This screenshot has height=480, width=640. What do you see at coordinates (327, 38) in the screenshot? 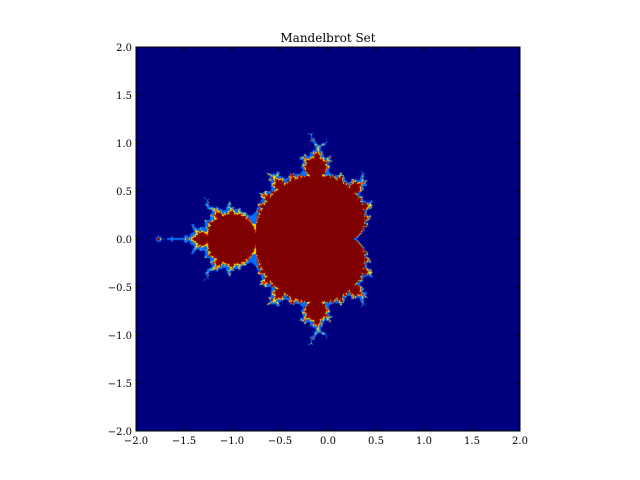
I see `chart-title: Mandelbrot Set` at bounding box center [327, 38].